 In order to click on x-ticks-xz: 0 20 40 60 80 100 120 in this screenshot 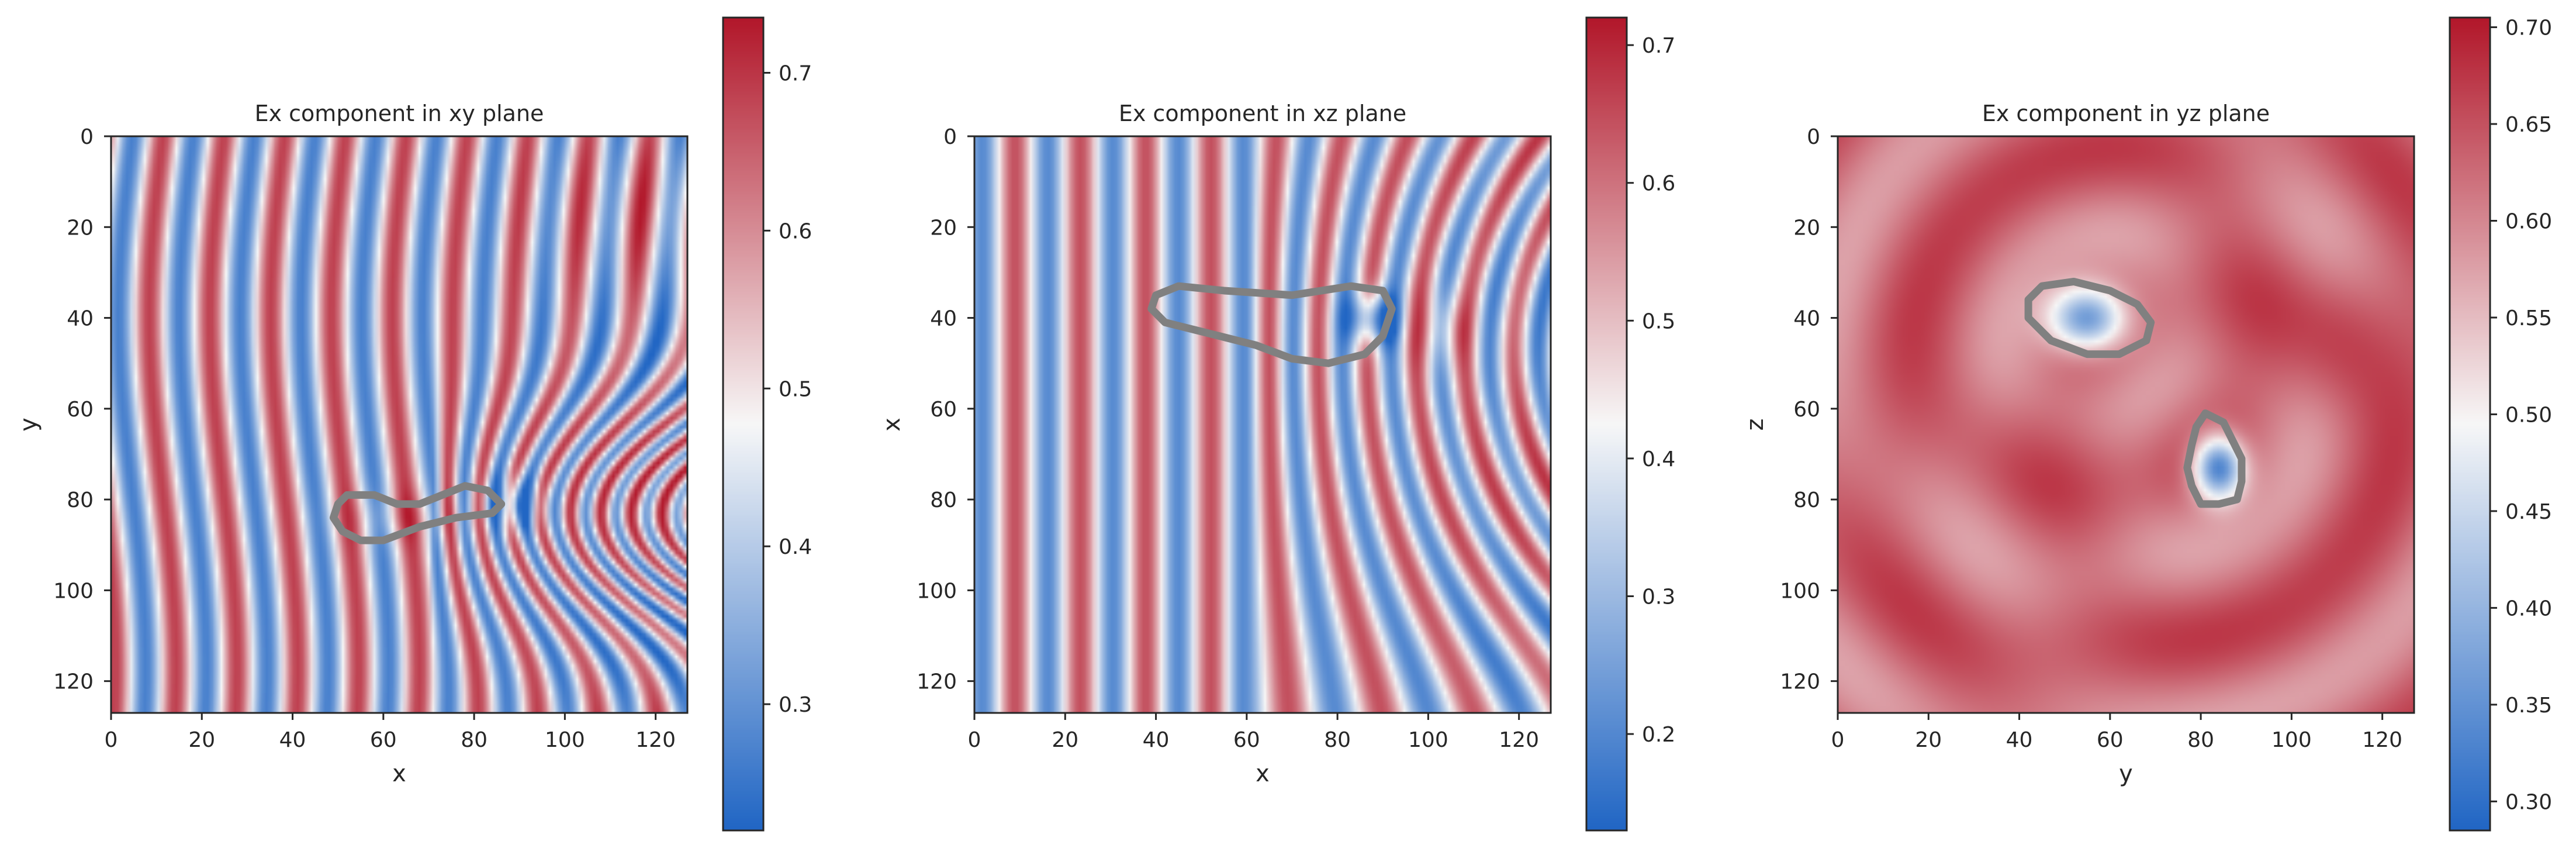, I will do `click(1253, 733)`.